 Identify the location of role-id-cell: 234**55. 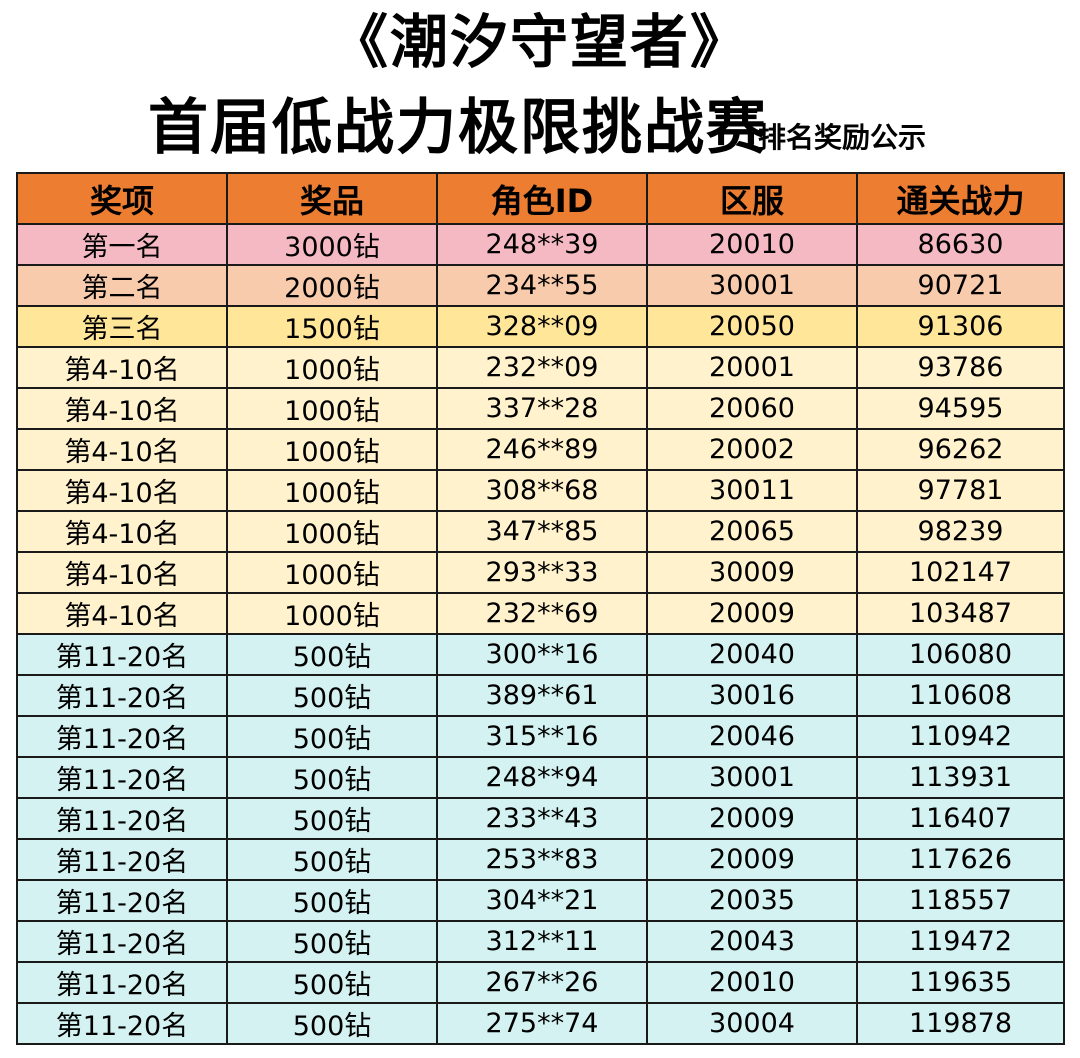
(542, 285).